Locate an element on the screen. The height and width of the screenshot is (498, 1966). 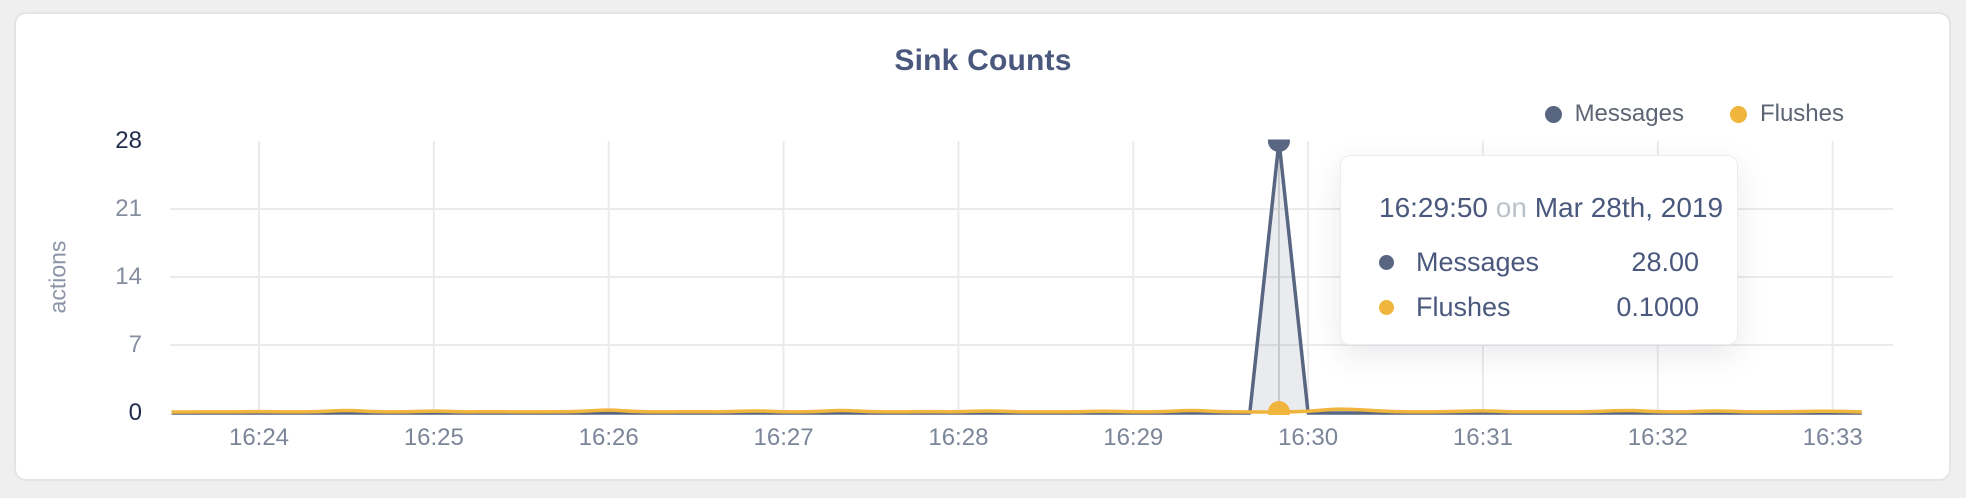
legend-item-messages: Messages is located at coordinates (1614, 114).